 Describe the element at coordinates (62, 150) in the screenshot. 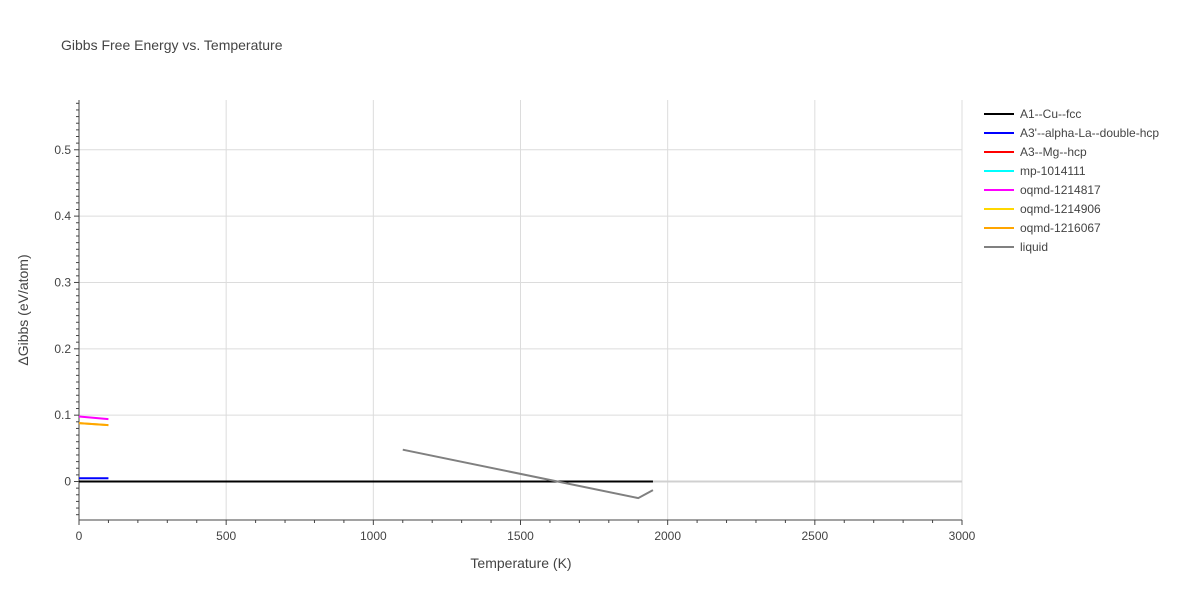

I see `y-tick-label: 0.5` at that location.